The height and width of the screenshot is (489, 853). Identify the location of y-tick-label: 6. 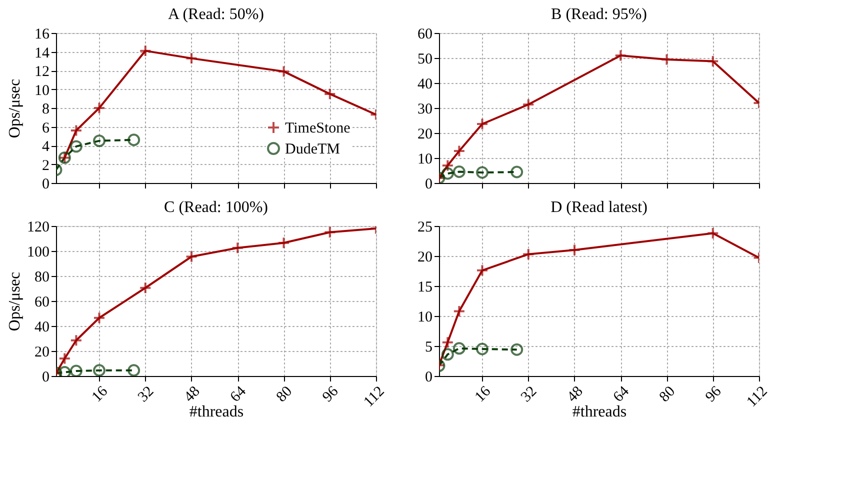
(46, 128).